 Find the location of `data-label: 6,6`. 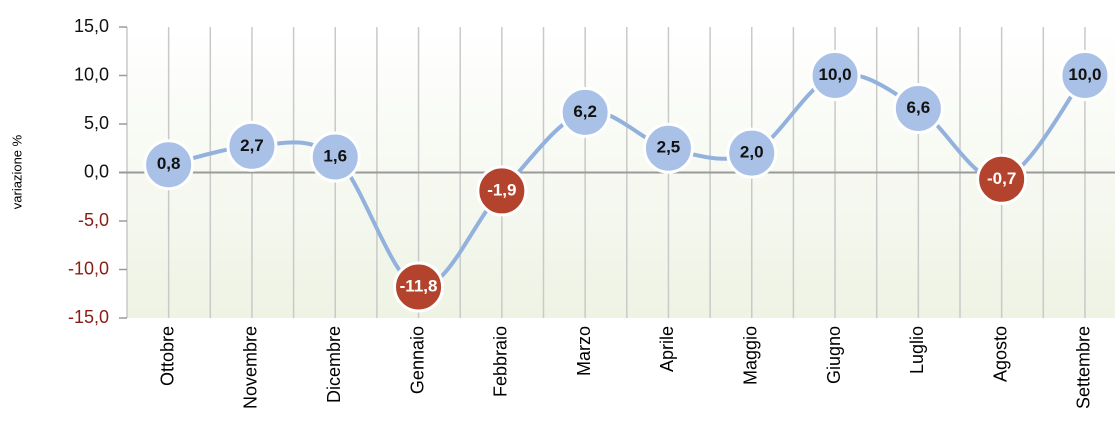

data-label: 6,6 is located at coordinates (919, 107).